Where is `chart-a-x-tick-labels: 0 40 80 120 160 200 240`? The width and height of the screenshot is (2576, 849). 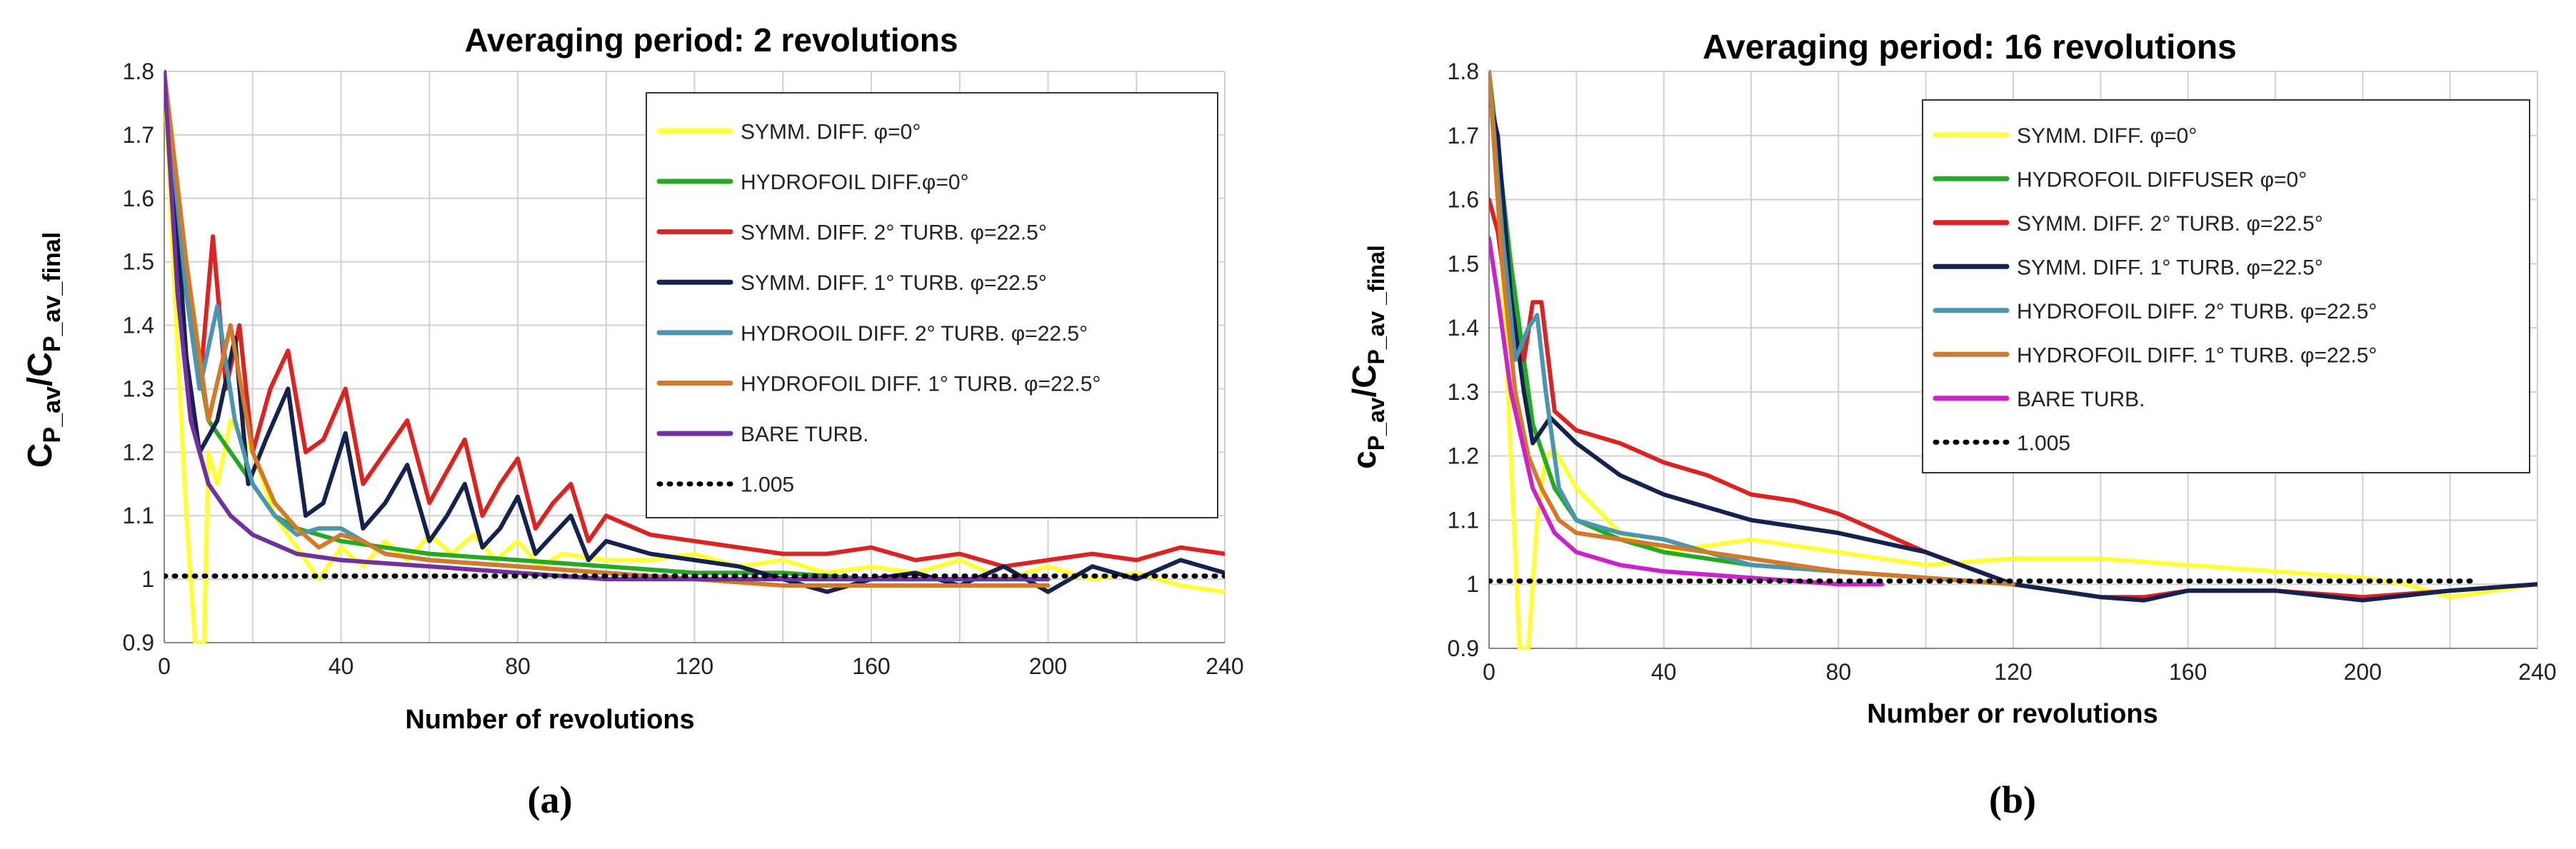
chart-a-x-tick-labels: 0 40 80 120 160 200 240 is located at coordinates (701, 666).